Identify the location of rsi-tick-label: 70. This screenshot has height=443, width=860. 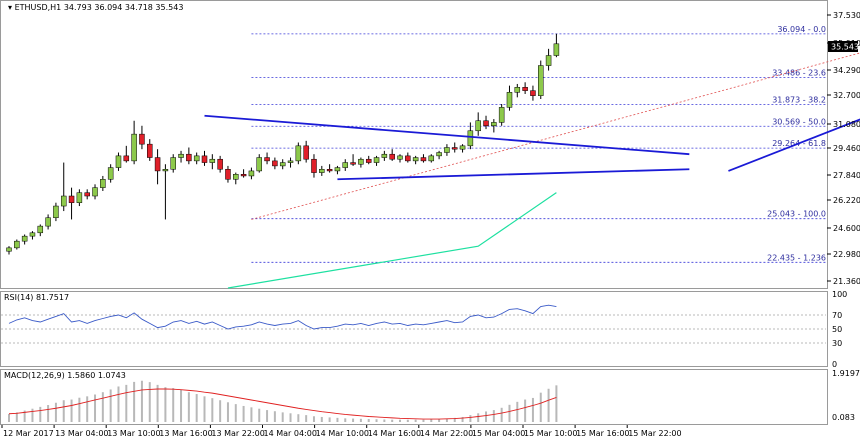
(837, 315).